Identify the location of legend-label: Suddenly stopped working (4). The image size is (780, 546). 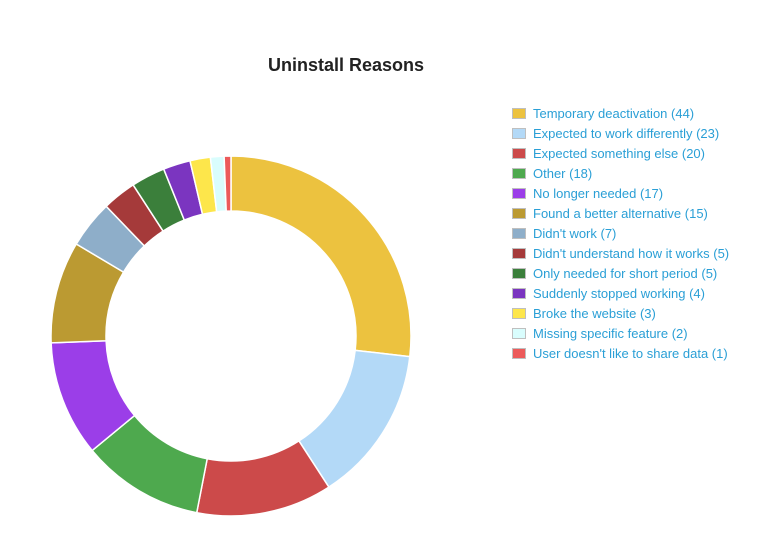
(619, 293).